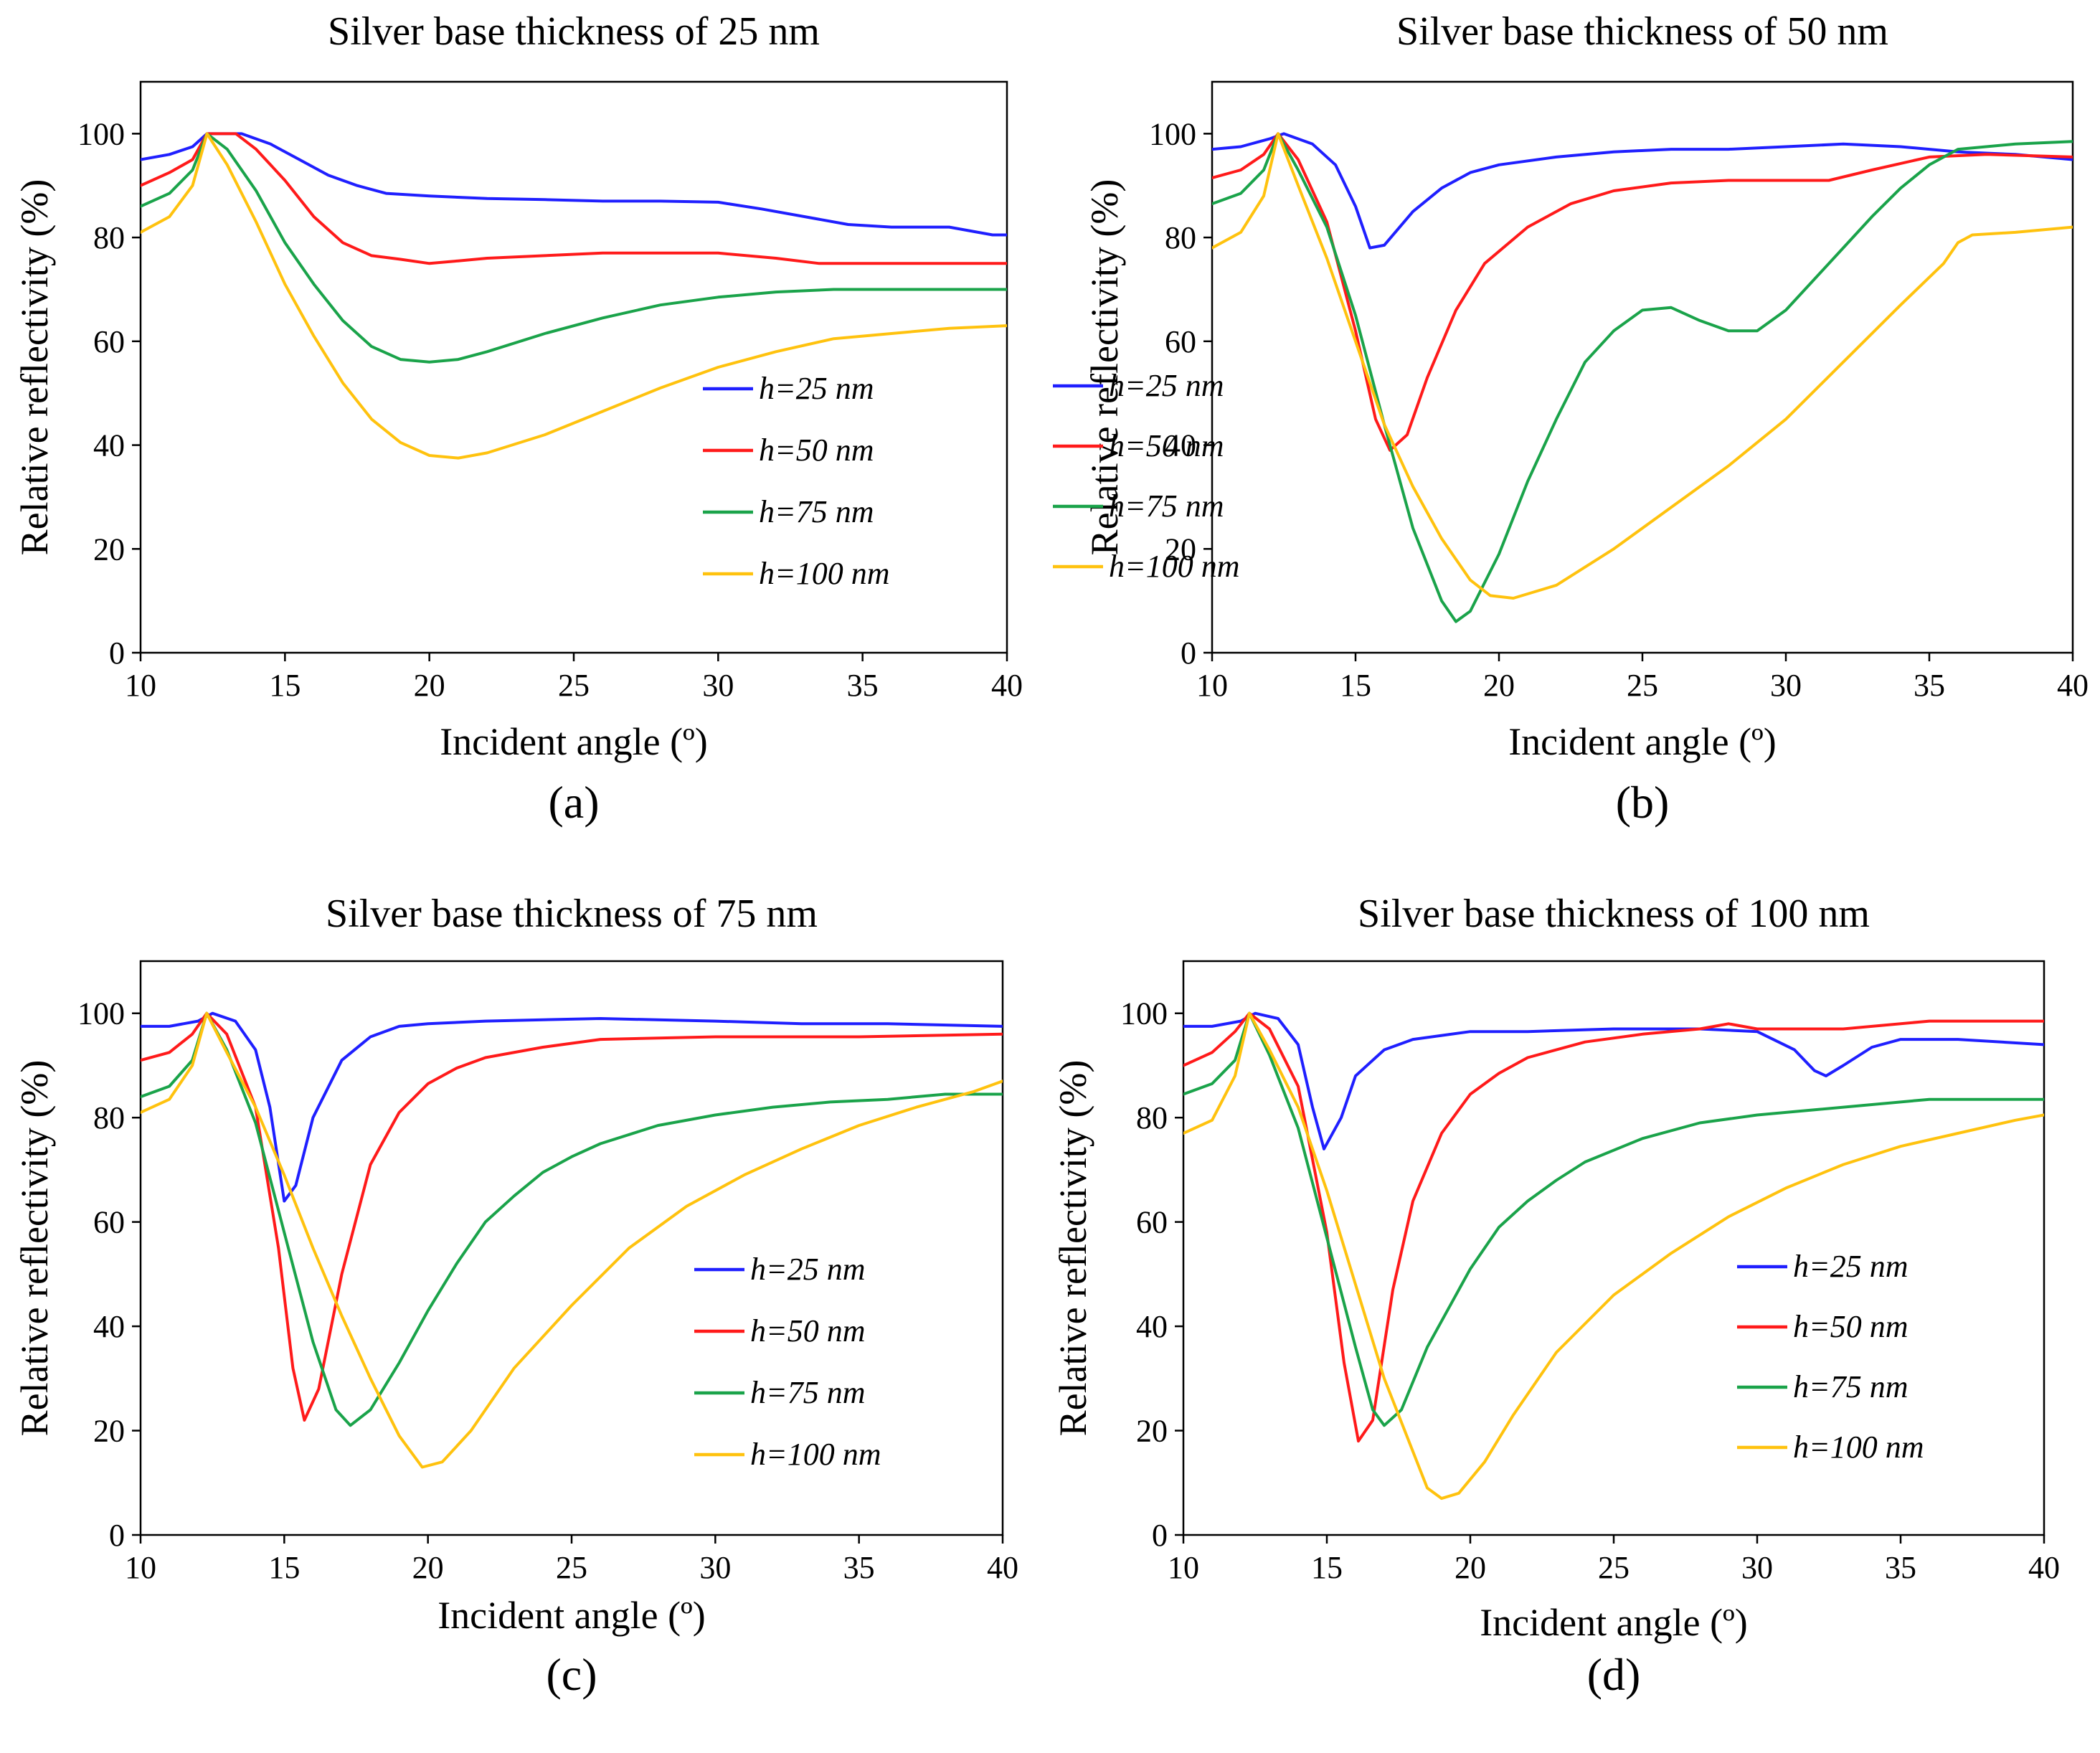 Image resolution: width=2100 pixels, height=1753 pixels. What do you see at coordinates (571, 1674) in the screenshot?
I see `panel-label: (c)` at bounding box center [571, 1674].